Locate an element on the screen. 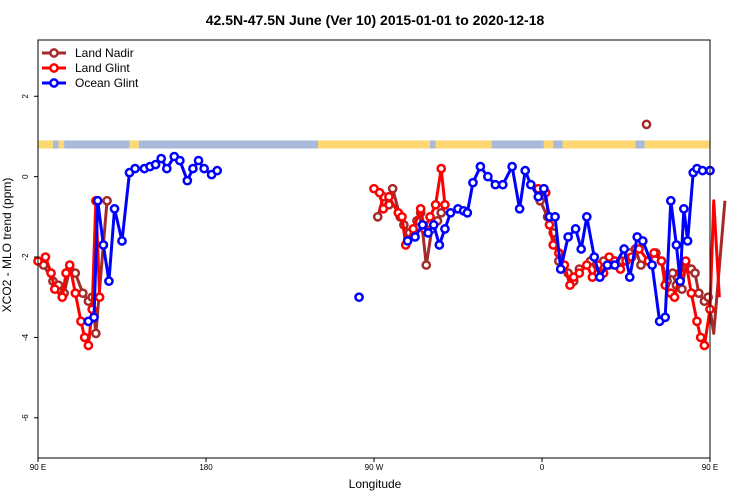  y-axis-label: XCO2 - MLO trend (ppm) is located at coordinates (7, 245).